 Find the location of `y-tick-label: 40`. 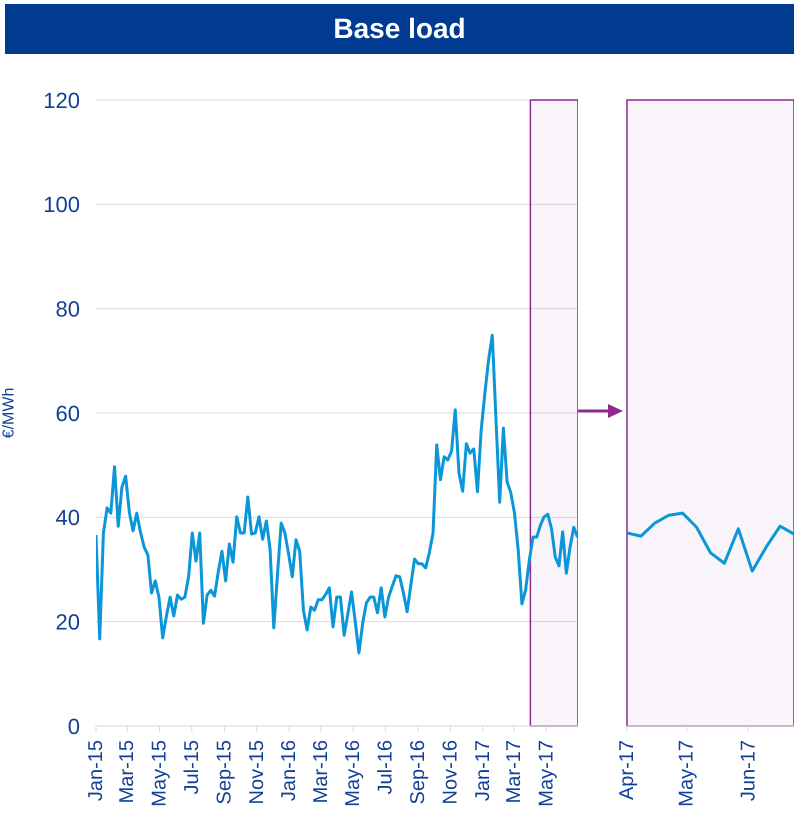

y-tick-label: 40 is located at coordinates (68, 517).